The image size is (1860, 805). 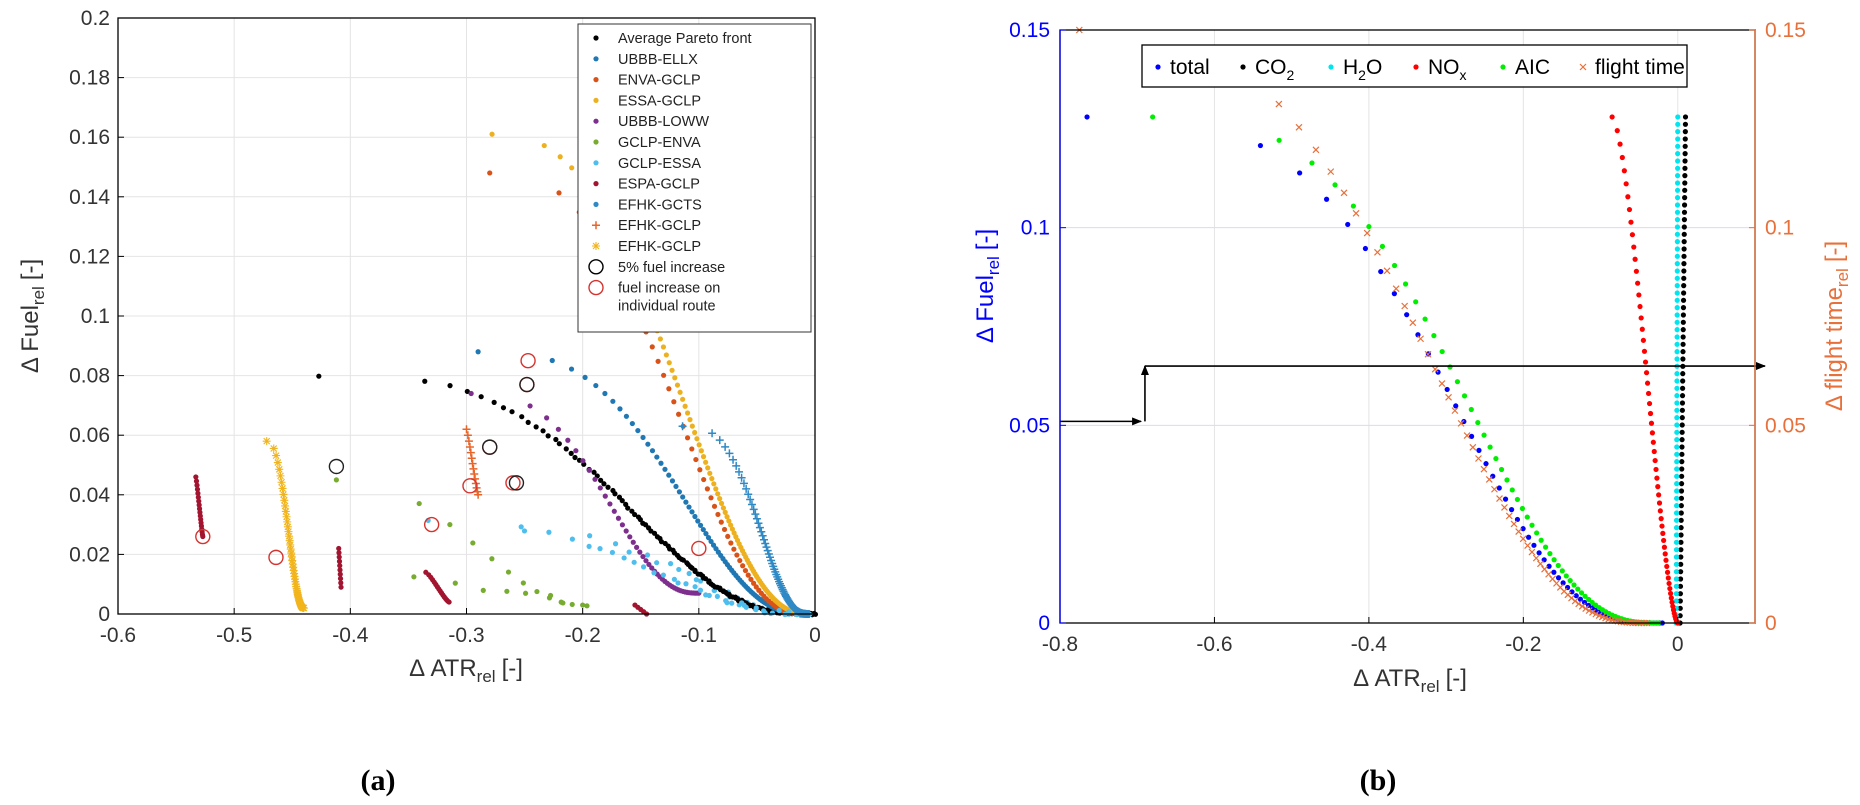 What do you see at coordinates (466, 670) in the screenshot?
I see `chart-a-x-axis-label: Δ ATRrel [-]` at bounding box center [466, 670].